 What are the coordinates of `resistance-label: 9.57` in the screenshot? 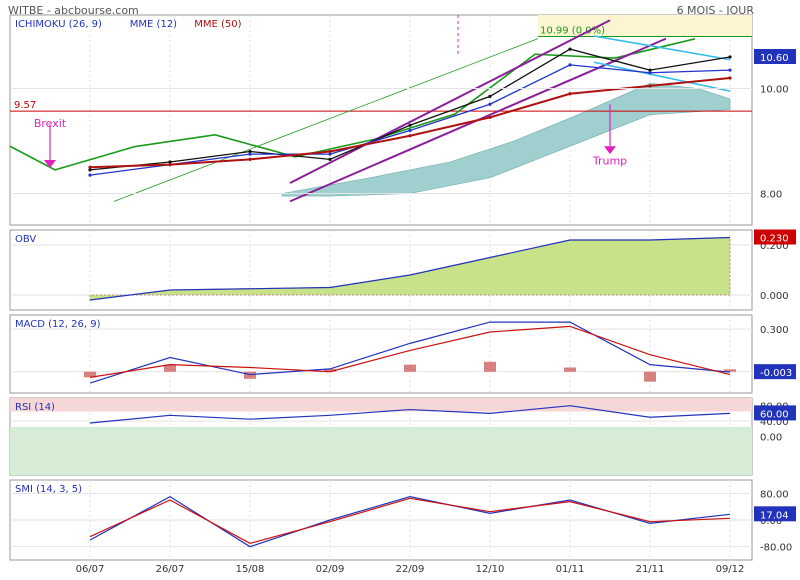 It's located at (25, 105).